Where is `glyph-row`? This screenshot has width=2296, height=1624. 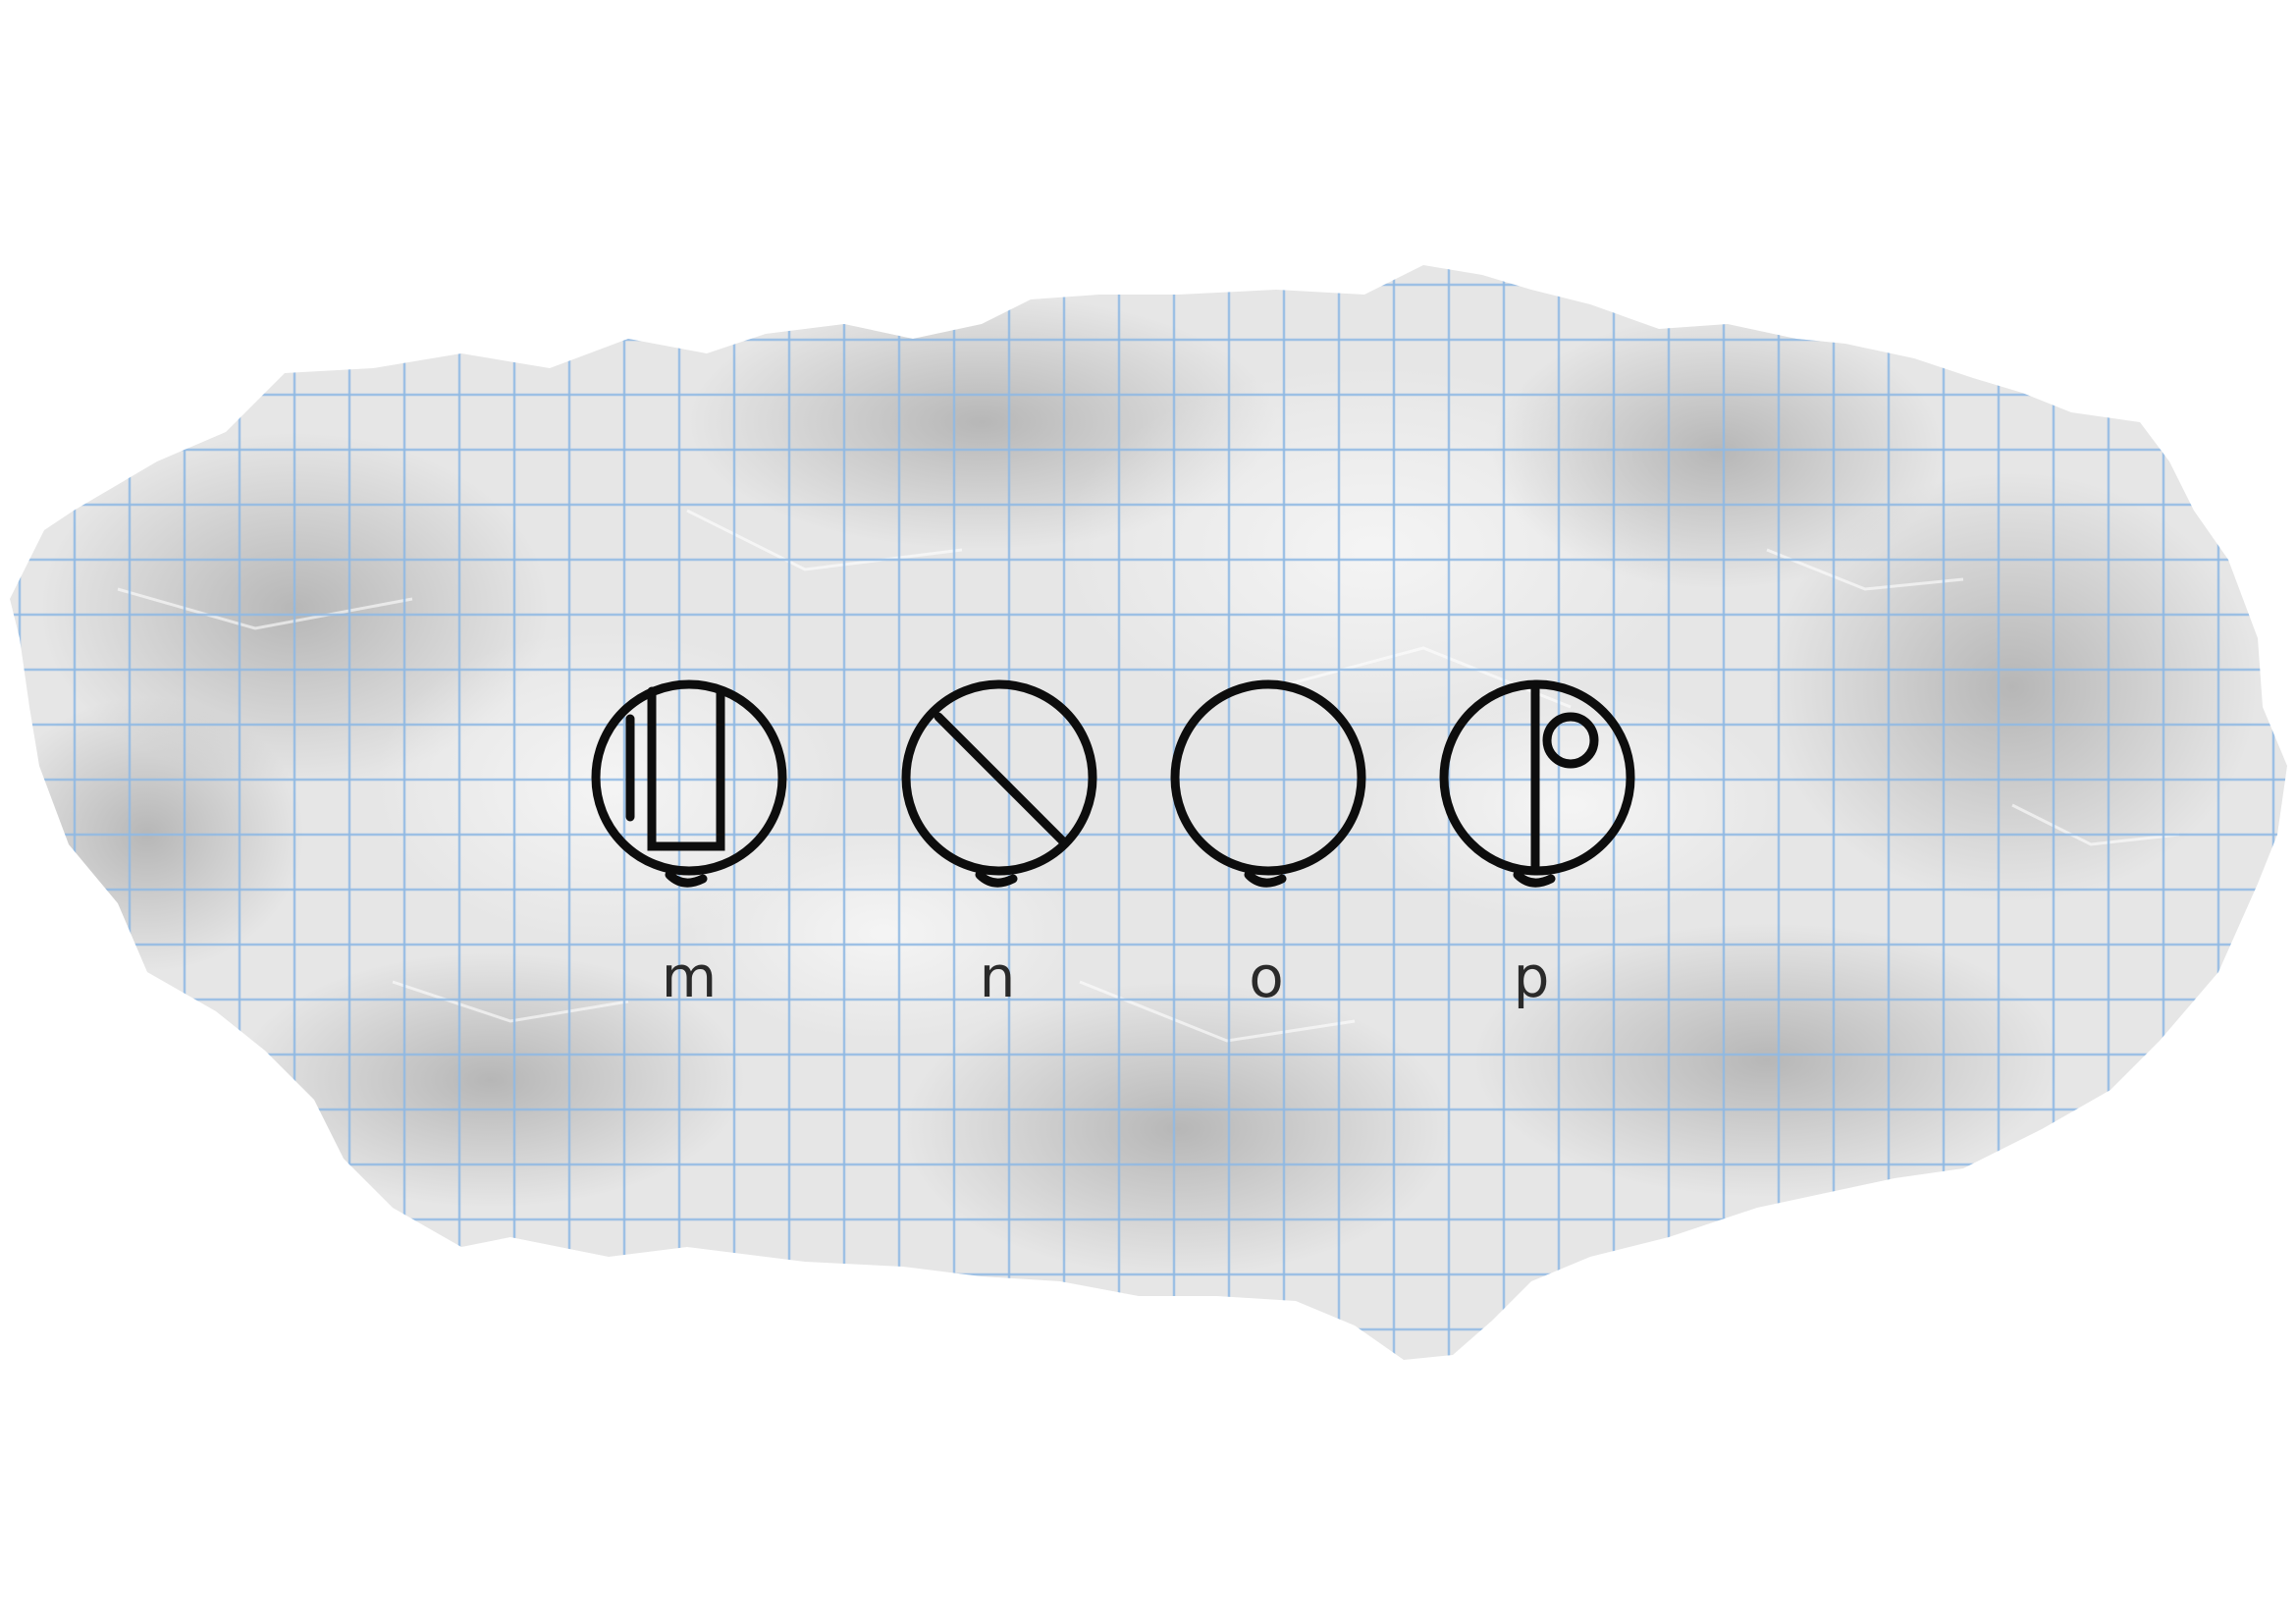 glyph-row is located at coordinates (1113, 783).